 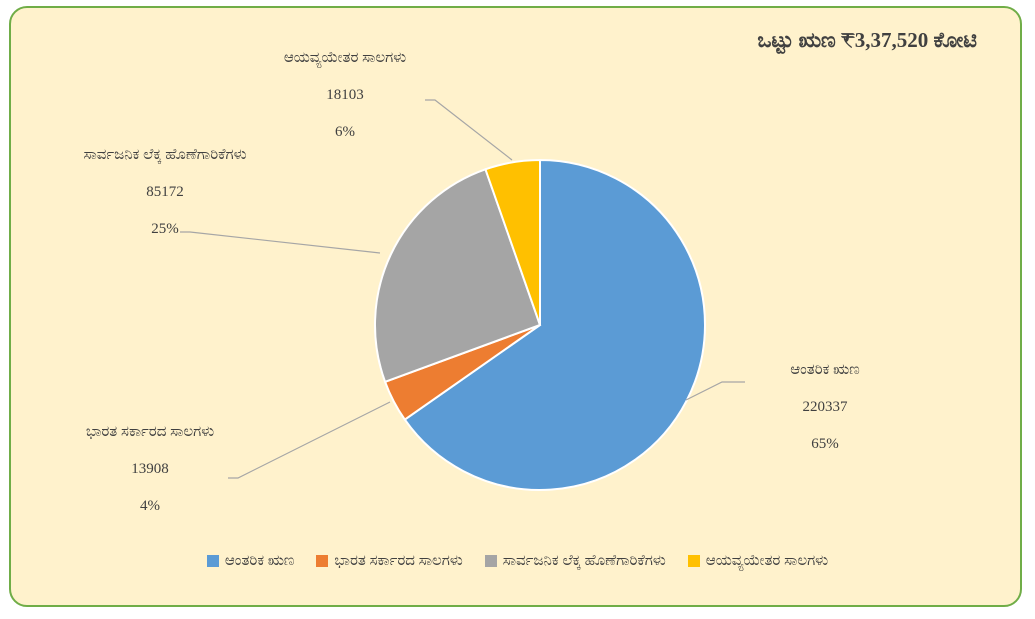 I want to click on label-value: 85172, so click(x=165, y=192).